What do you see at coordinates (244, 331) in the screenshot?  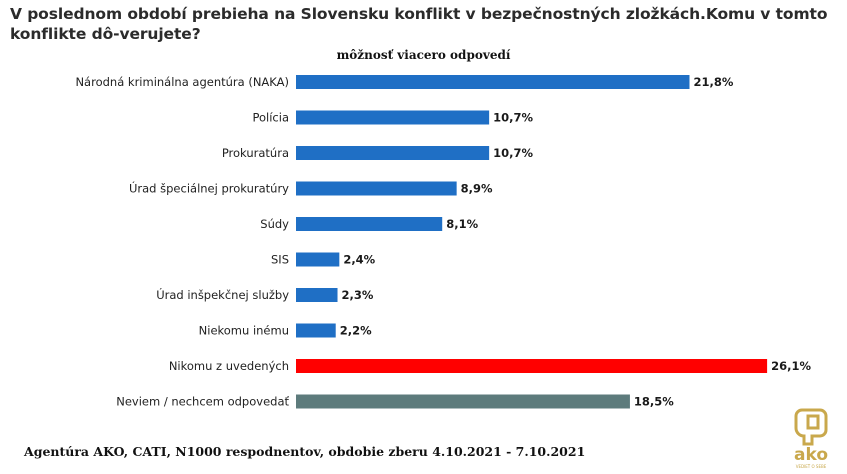 I see `category-label: Niekomu inému` at bounding box center [244, 331].